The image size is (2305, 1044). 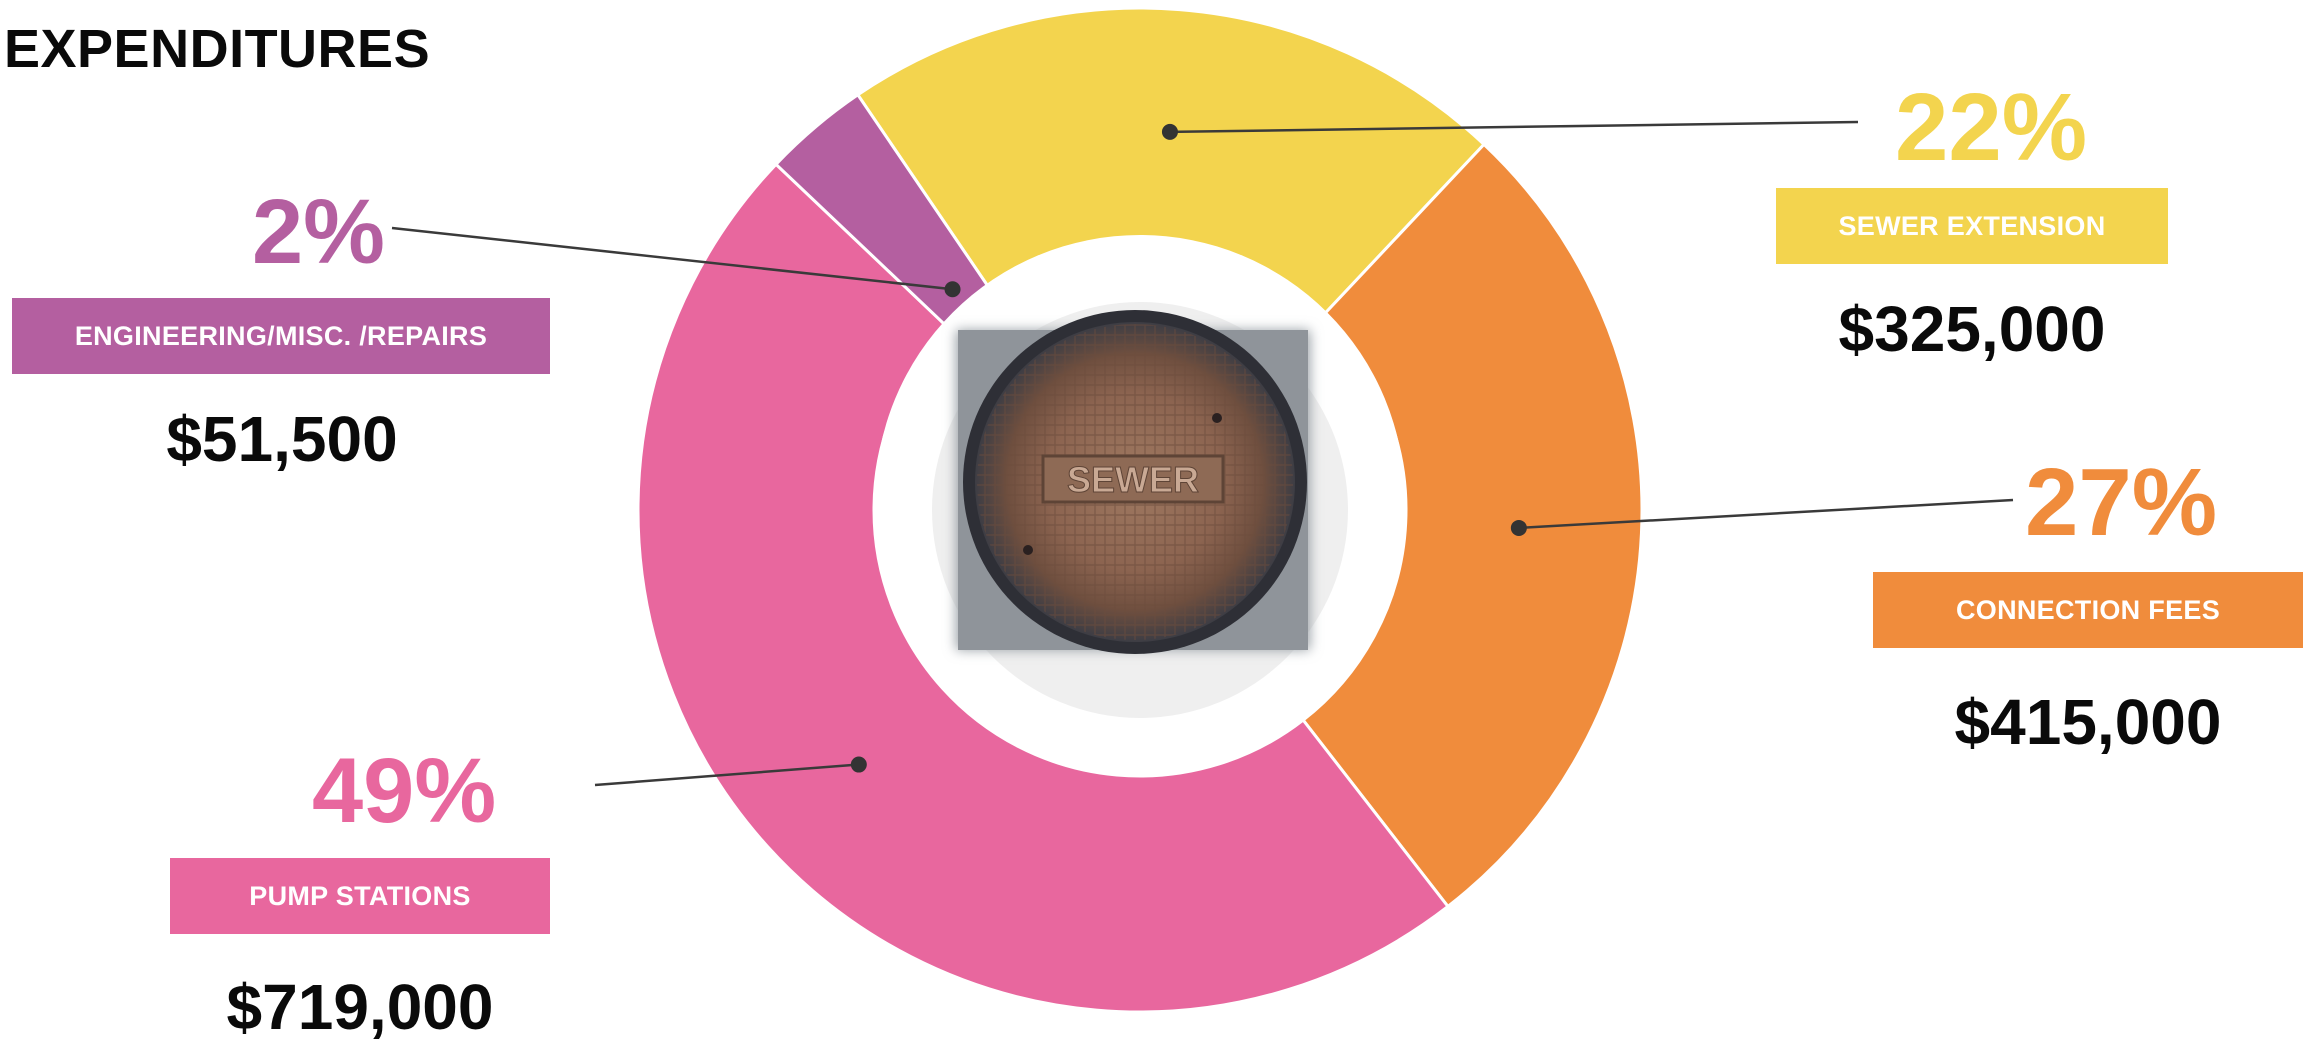 I want to click on page-title: EXPENDITURES, so click(x=217, y=49).